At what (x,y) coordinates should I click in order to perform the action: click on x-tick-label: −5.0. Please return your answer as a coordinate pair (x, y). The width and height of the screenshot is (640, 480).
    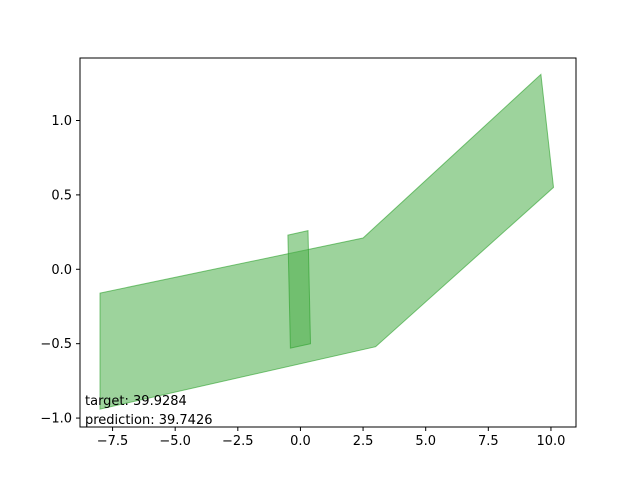
    Looking at the image, I should click on (175, 441).